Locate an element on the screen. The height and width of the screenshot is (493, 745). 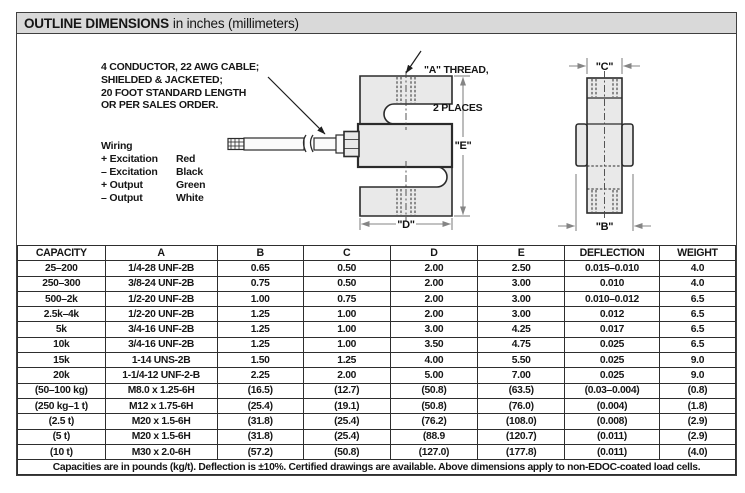
table-cell: 4.75 is located at coordinates (521, 345).